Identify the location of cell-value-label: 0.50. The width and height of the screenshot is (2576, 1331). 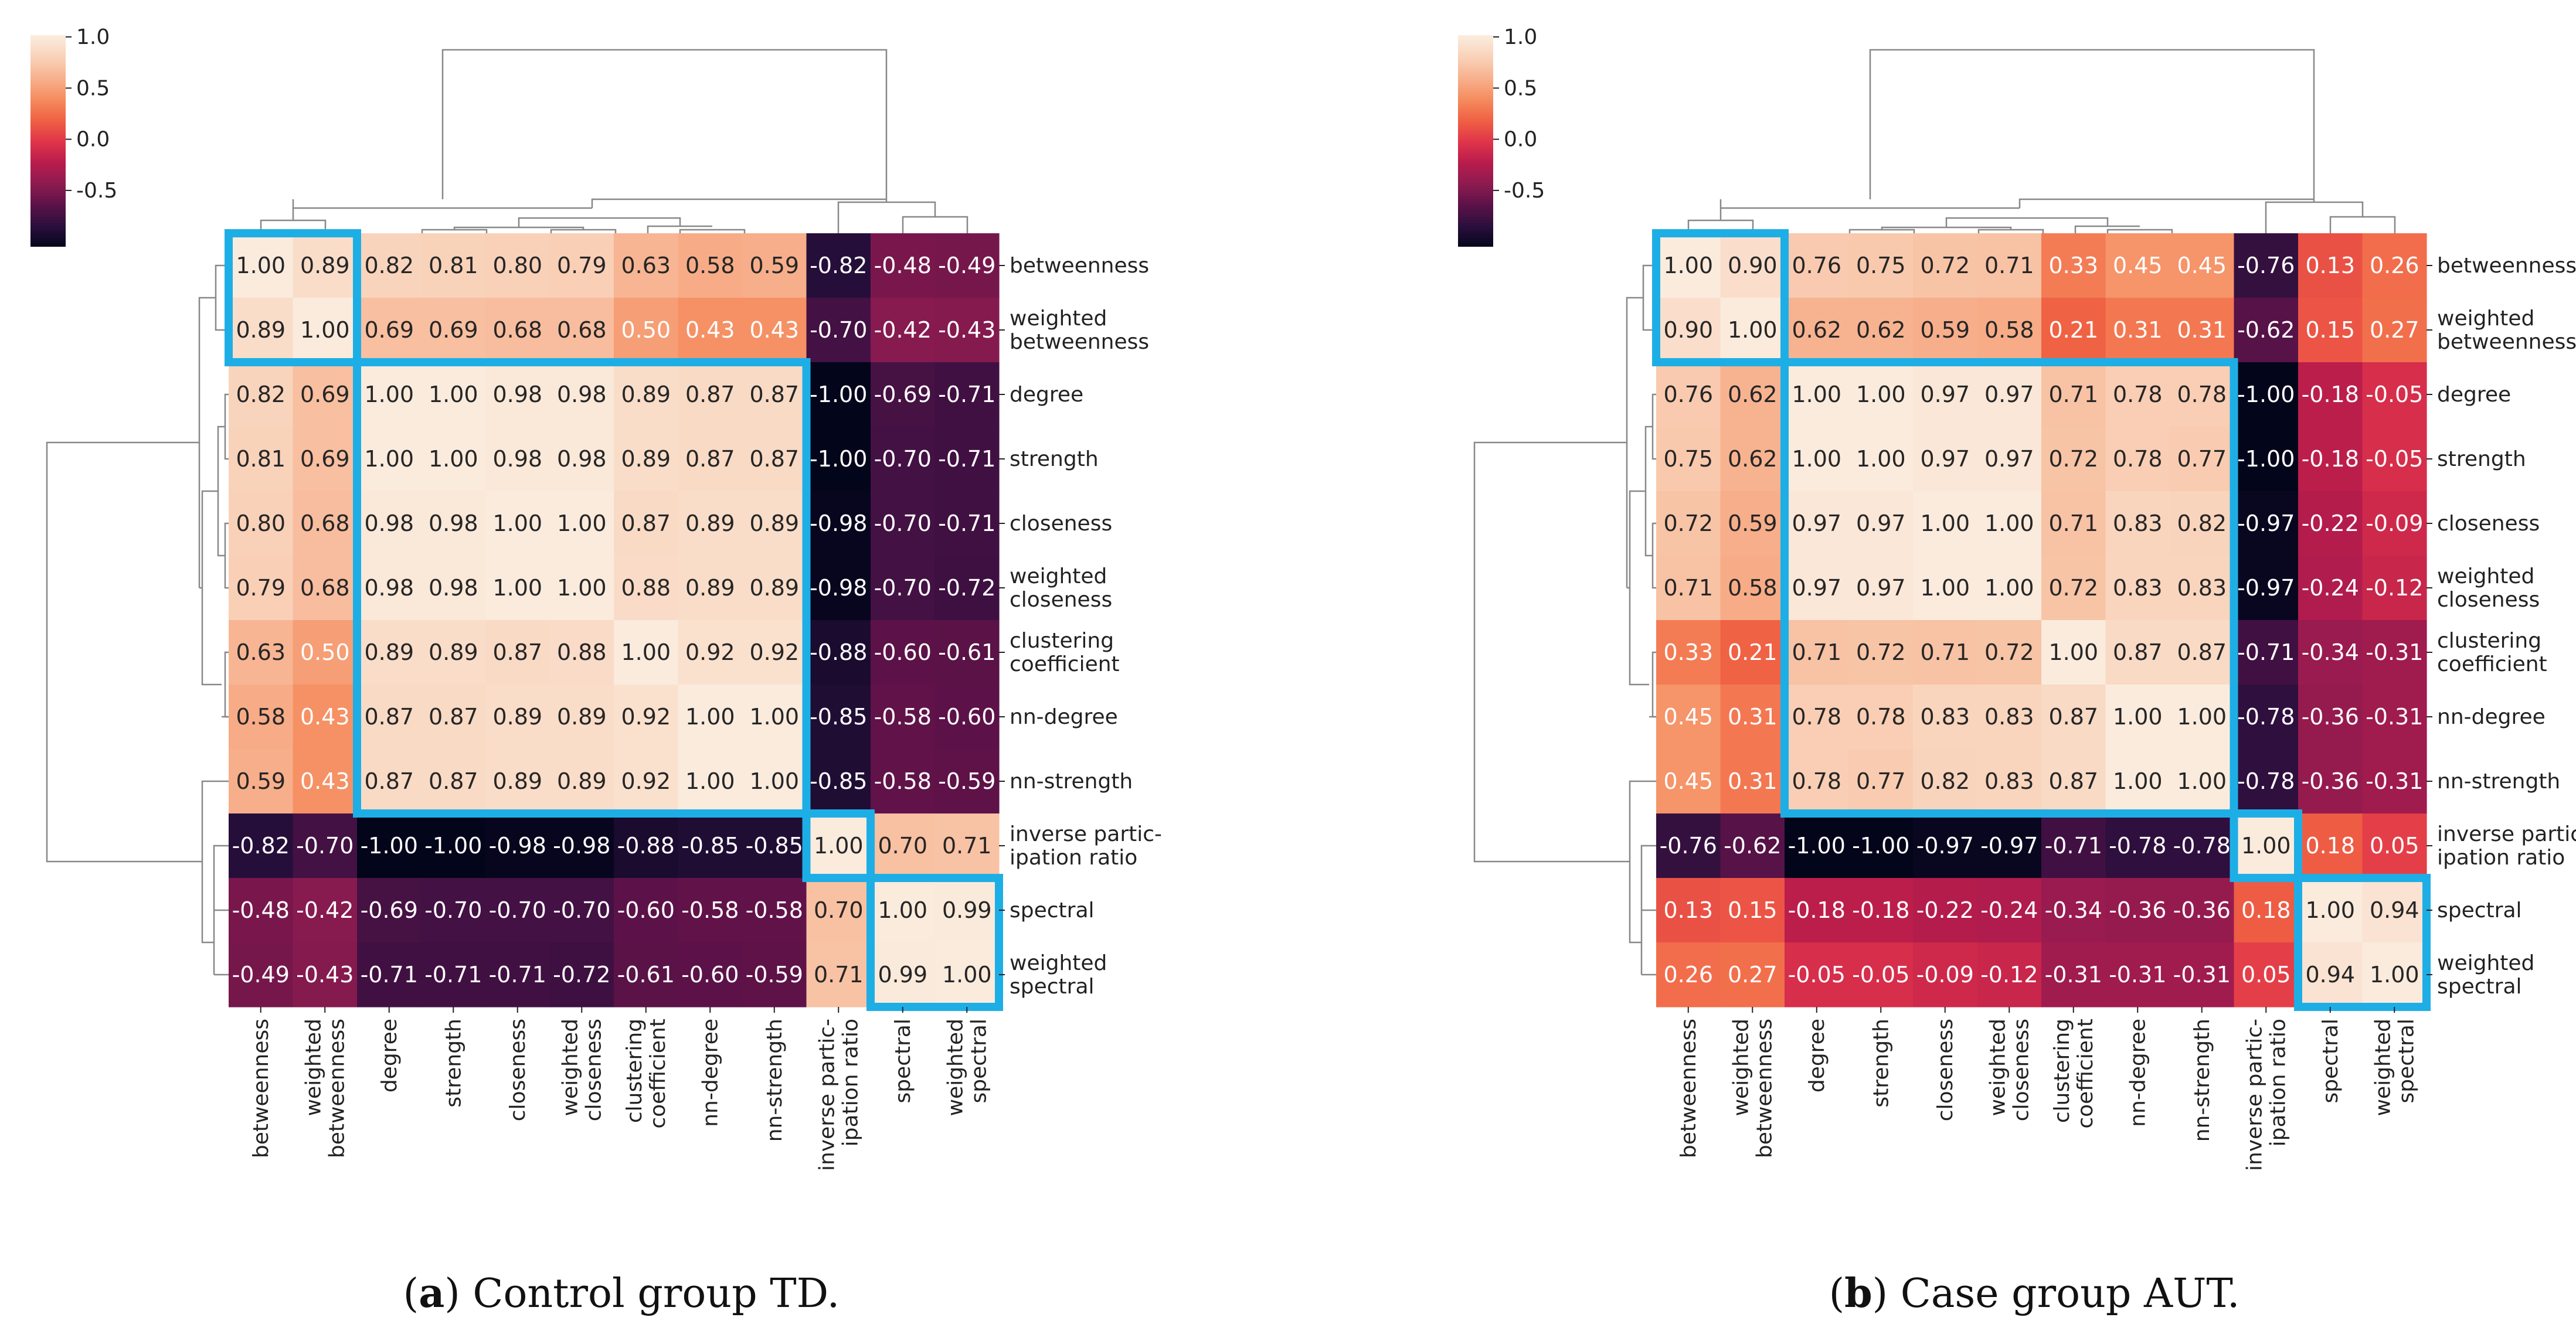
(325, 652).